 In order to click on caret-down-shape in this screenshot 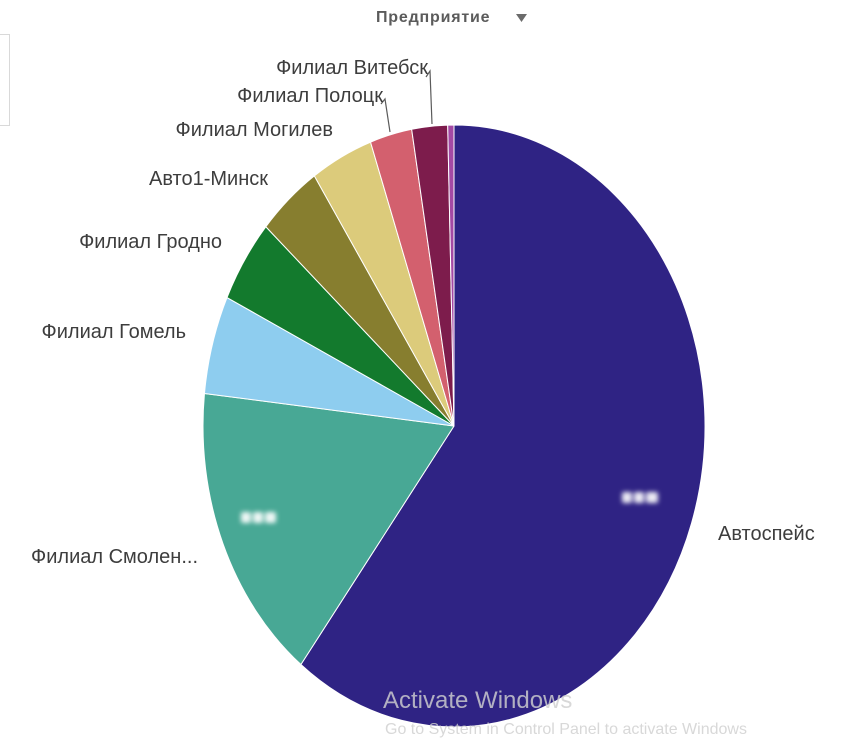, I will do `click(521, 18)`.